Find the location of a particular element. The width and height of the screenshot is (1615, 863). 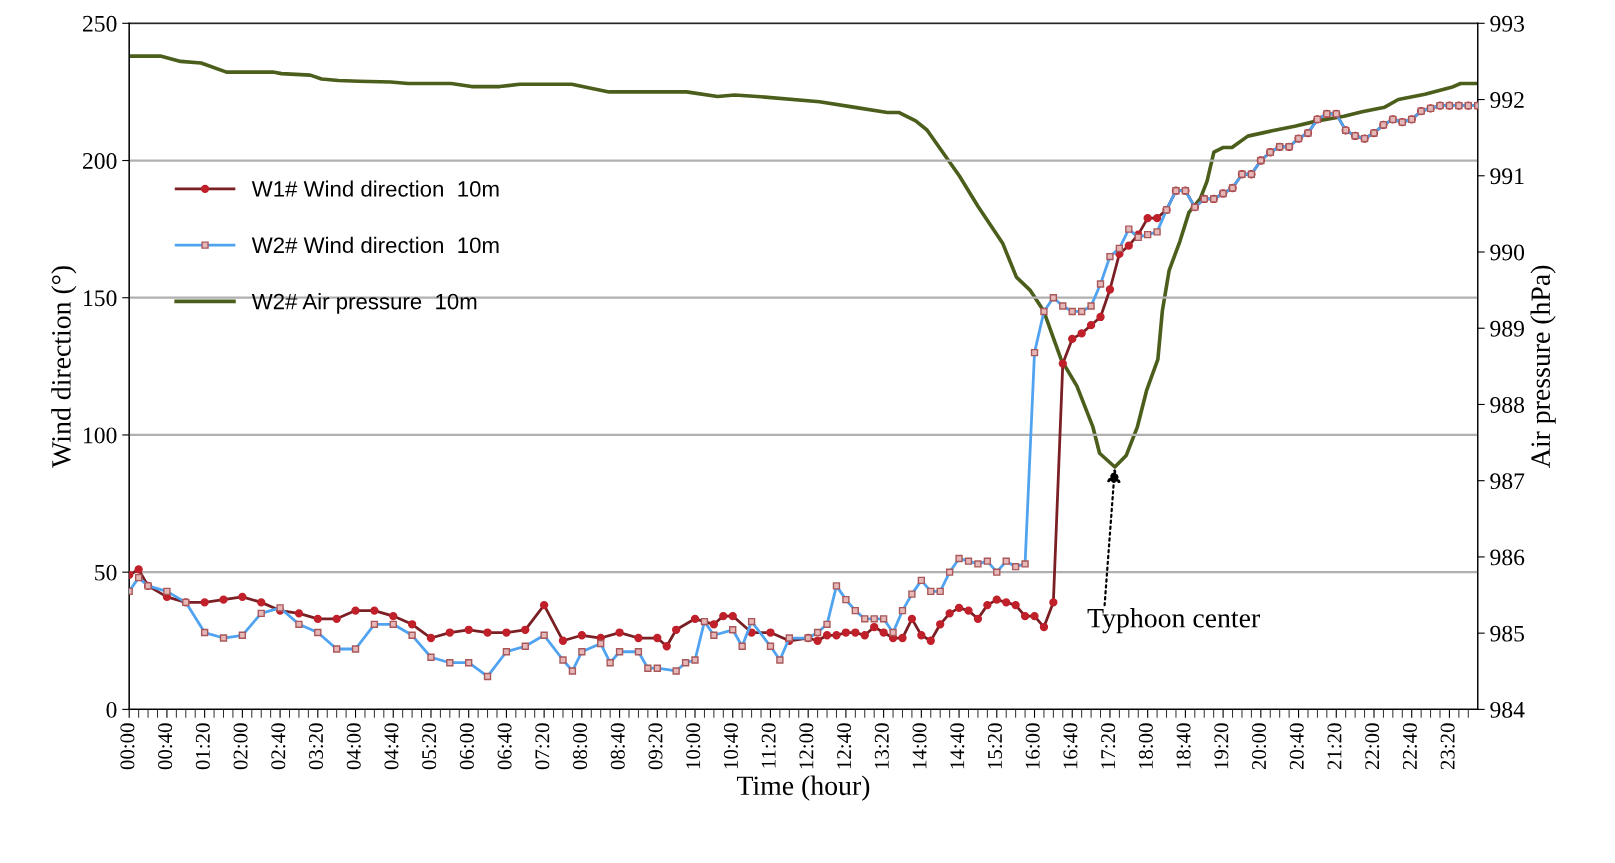

y2-tick-label: 992 is located at coordinates (1507, 100).